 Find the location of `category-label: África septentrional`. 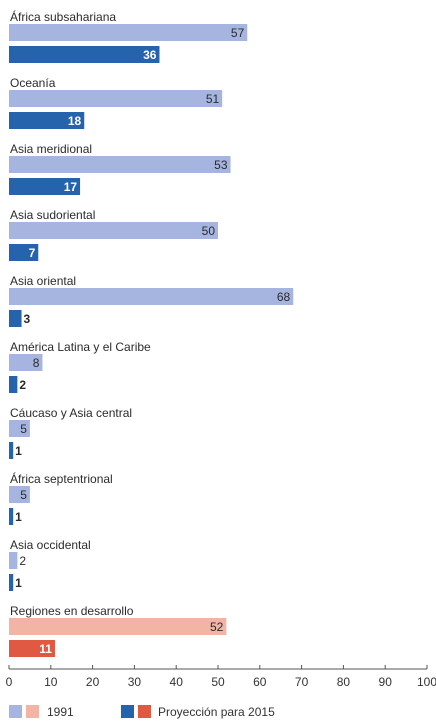

category-label: África septentrional is located at coordinates (61, 478).